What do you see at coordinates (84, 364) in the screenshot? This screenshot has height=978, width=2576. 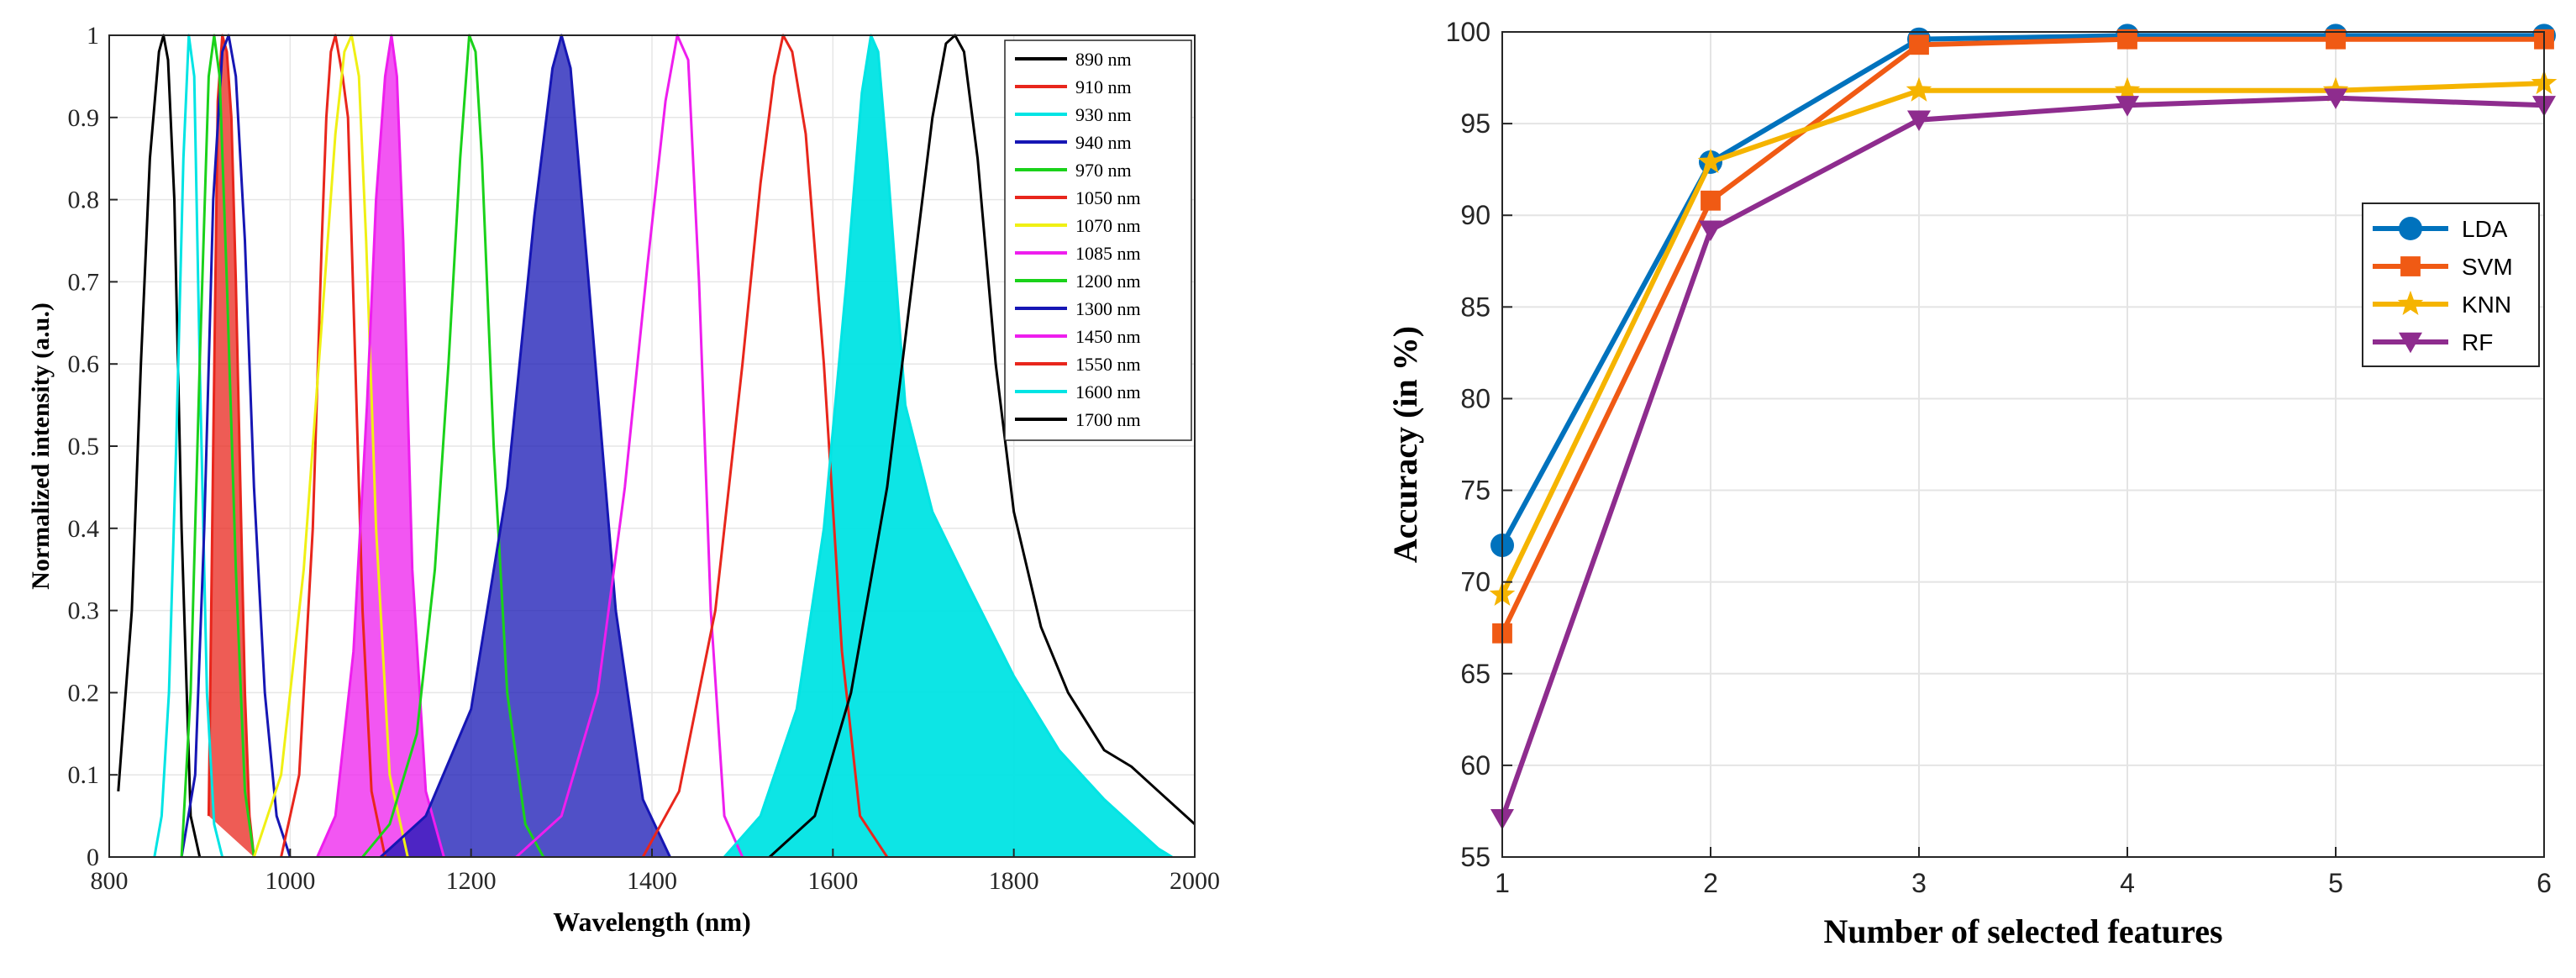 I see `y-tick-label: 0.6` at bounding box center [84, 364].